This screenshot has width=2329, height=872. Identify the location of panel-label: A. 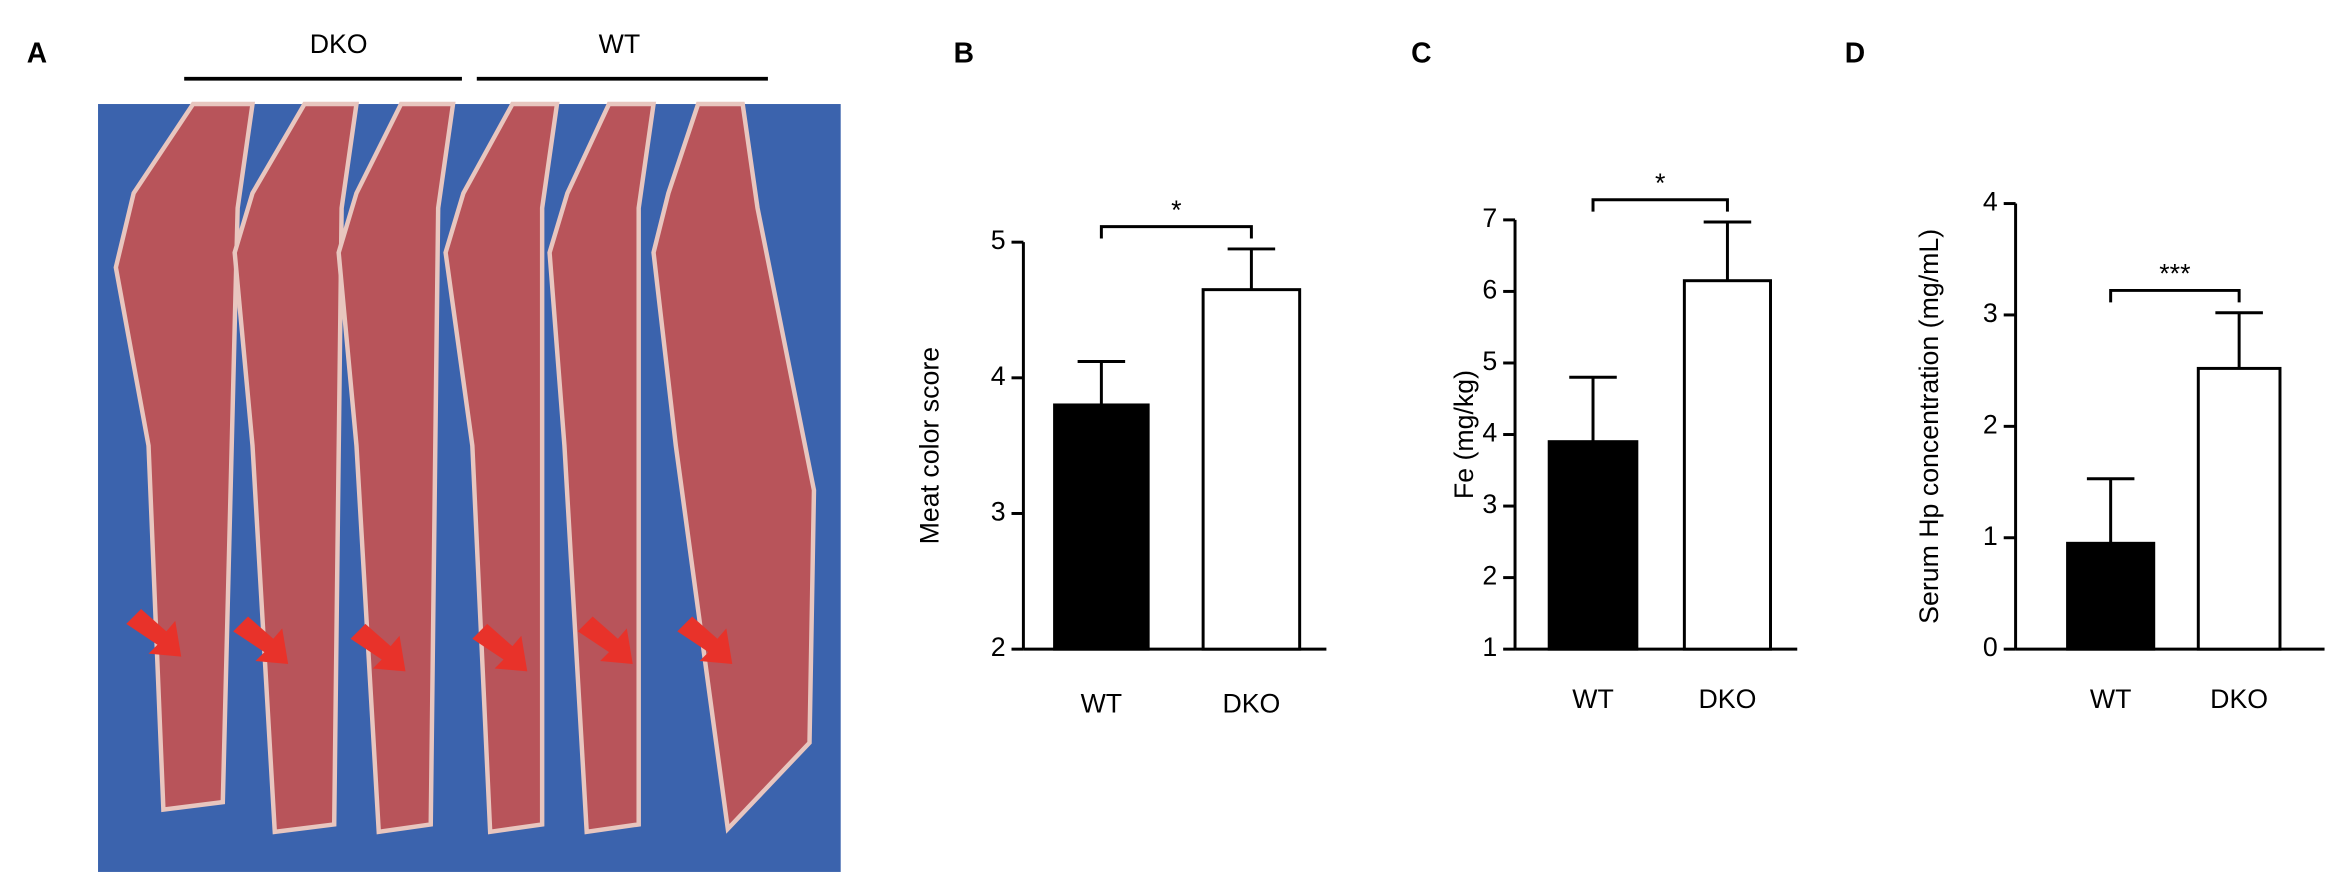
(37, 52).